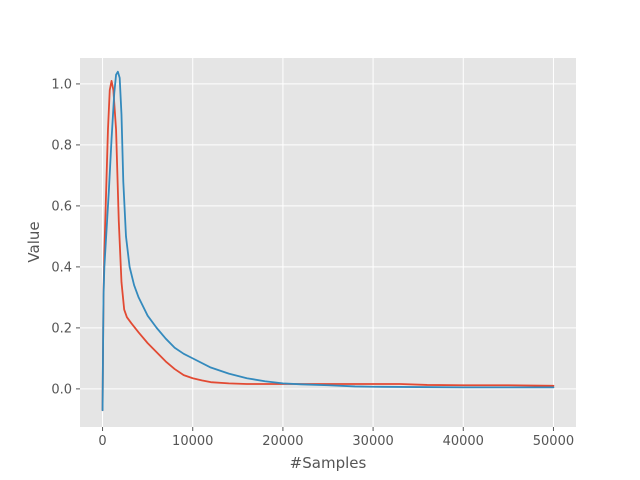 The height and width of the screenshot is (480, 640). What do you see at coordinates (61, 328) in the screenshot?
I see `y-tick-label: 0.2` at bounding box center [61, 328].